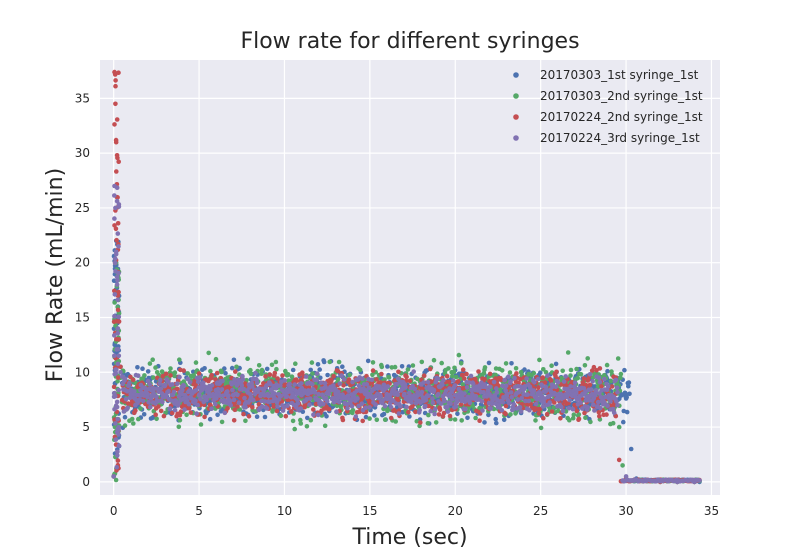 This screenshot has height=554, width=800. What do you see at coordinates (621, 96) in the screenshot?
I see `legend-label: 20170303_2nd syringe_1st` at bounding box center [621, 96].